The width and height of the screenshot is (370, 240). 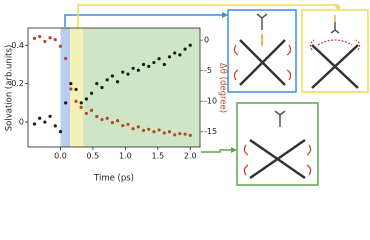 I want to click on x-tick-label: 1.5, so click(x=157, y=156).